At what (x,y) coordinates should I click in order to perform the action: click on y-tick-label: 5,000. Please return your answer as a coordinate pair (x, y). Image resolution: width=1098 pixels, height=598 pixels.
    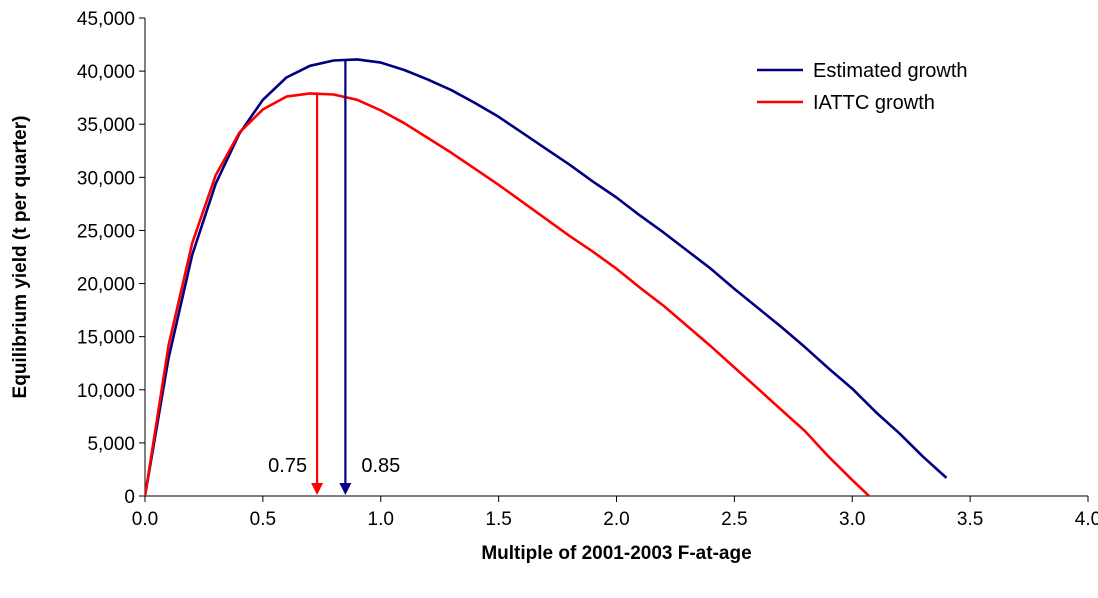
    Looking at the image, I should click on (111, 444).